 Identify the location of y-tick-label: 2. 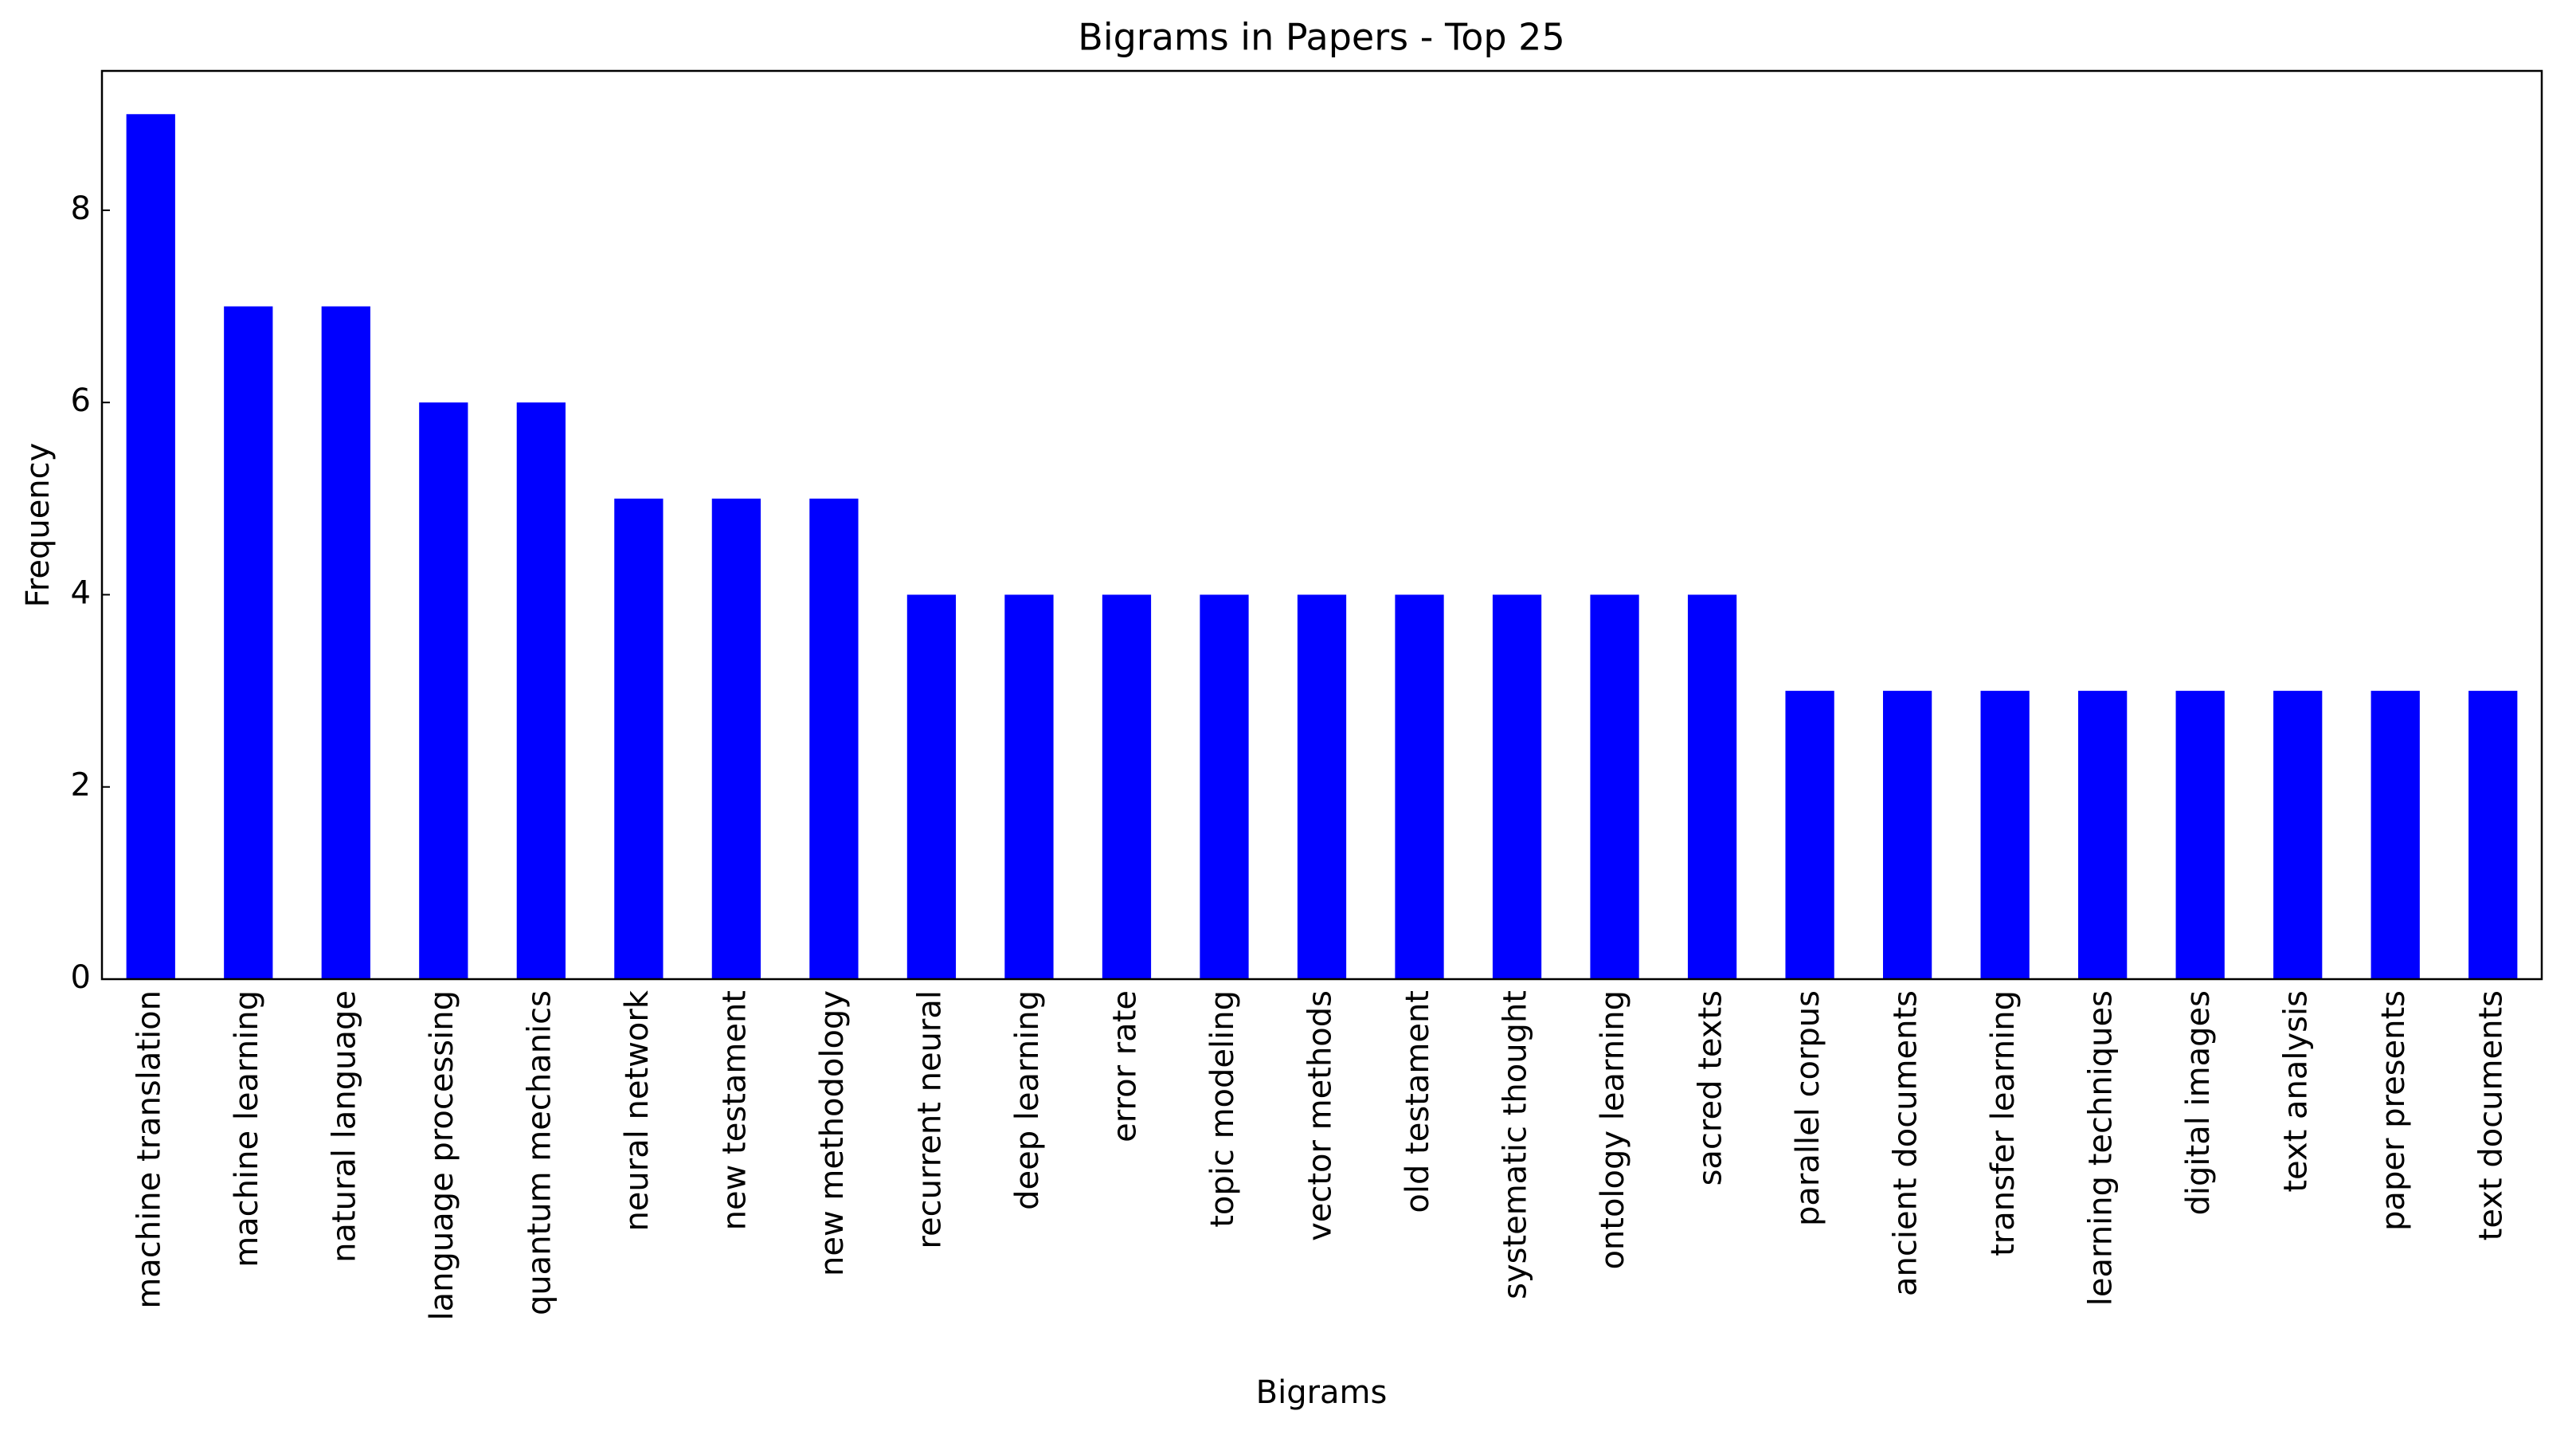
(81, 785).